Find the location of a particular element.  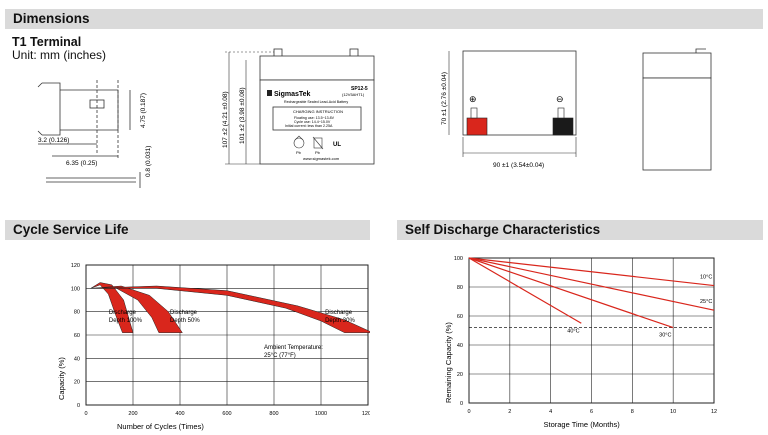

series-label: 25°C is located at coordinates (706, 302).